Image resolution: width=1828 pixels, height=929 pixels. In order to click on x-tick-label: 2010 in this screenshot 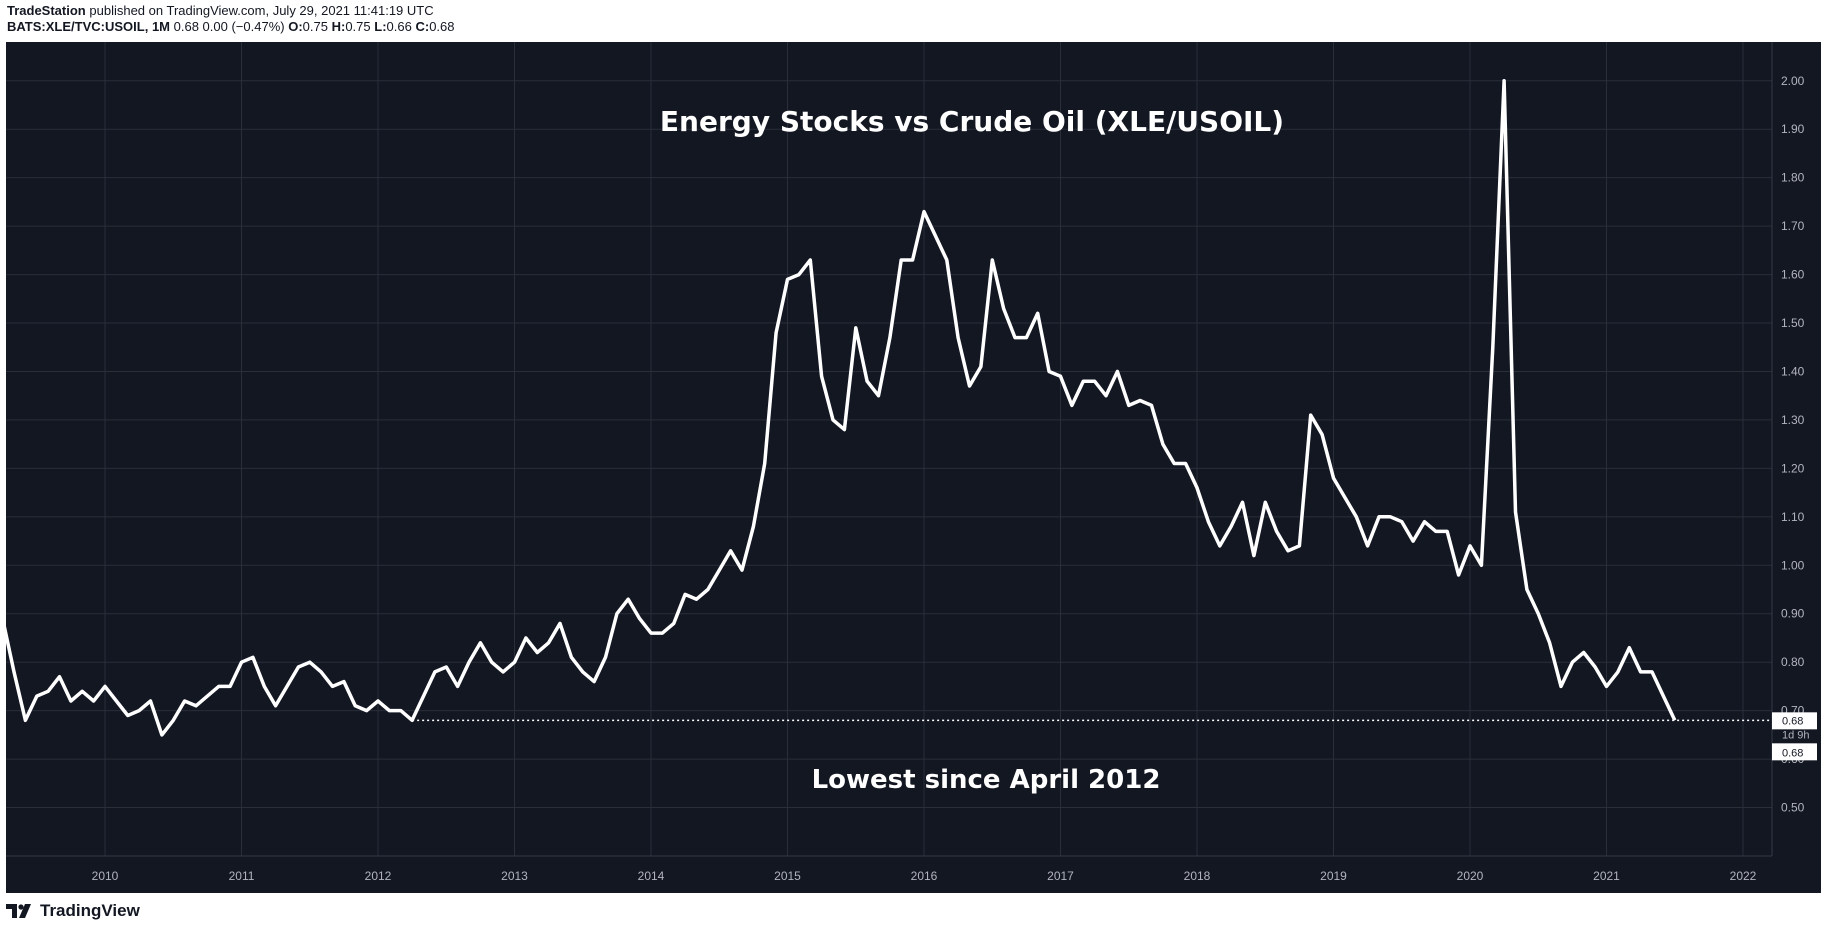, I will do `click(105, 876)`.